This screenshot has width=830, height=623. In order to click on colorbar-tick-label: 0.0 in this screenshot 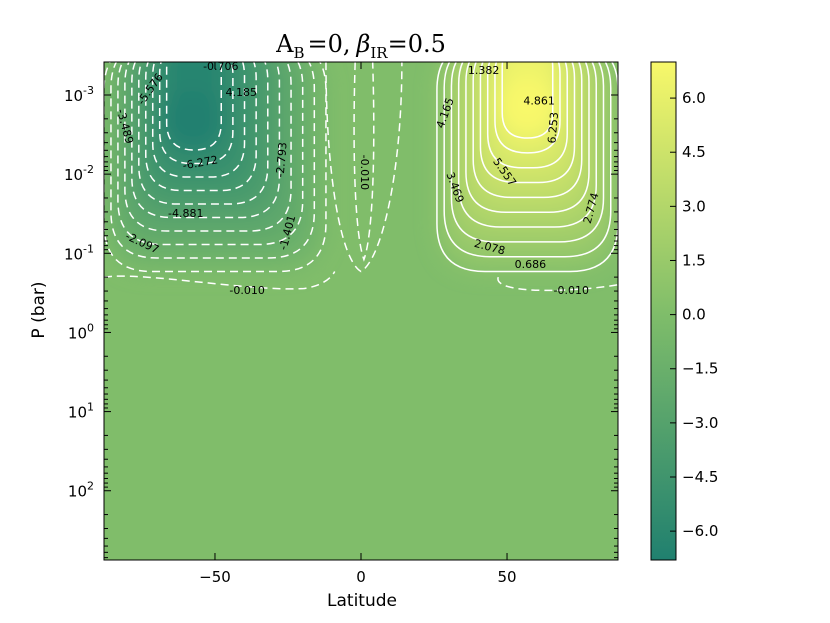, I will do `click(694, 315)`.